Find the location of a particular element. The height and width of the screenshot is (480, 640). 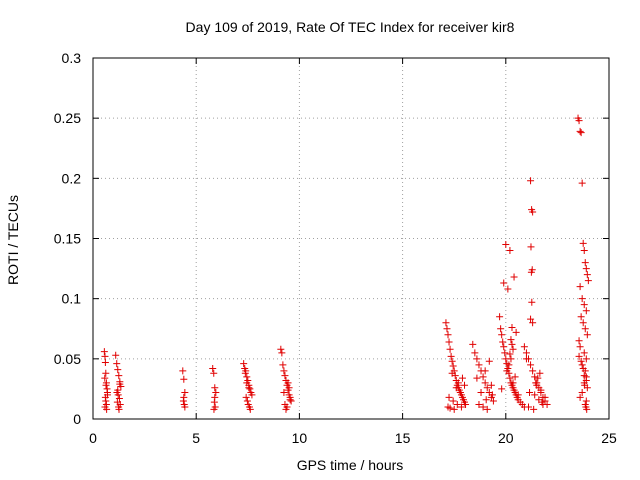

x-tick-label: 20 is located at coordinates (506, 438).